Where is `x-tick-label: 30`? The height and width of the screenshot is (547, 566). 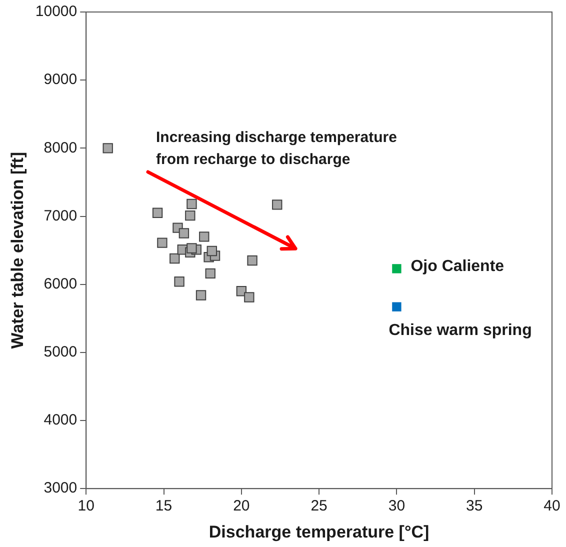 x-tick-label: 30 is located at coordinates (397, 506).